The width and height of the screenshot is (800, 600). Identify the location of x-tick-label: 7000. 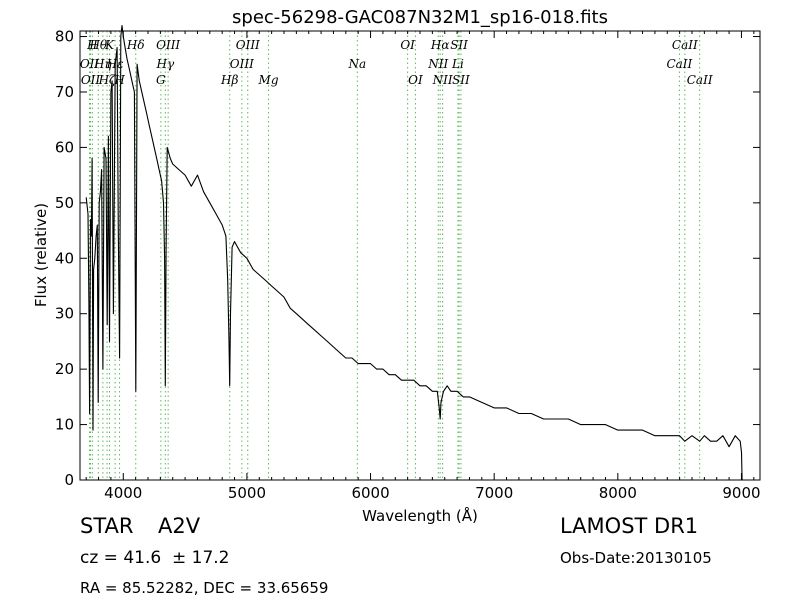
(494, 493).